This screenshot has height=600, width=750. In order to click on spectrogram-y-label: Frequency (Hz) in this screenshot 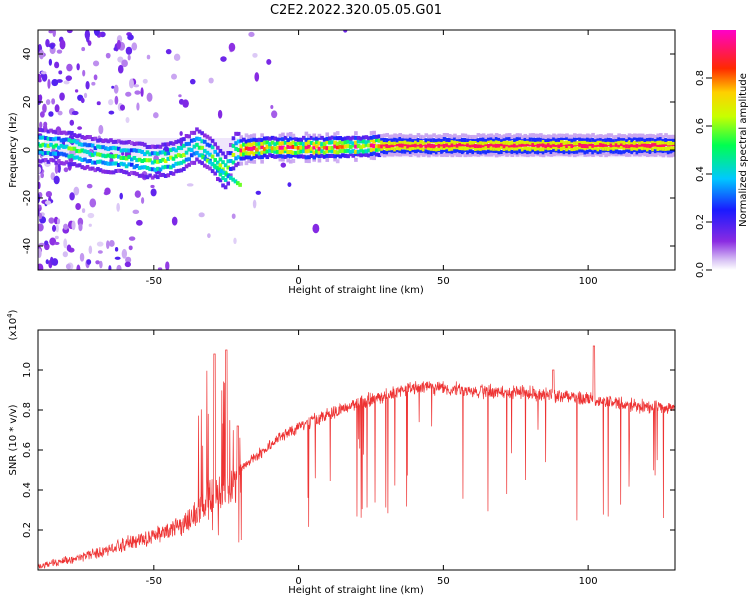, I will do `click(13, 150)`.